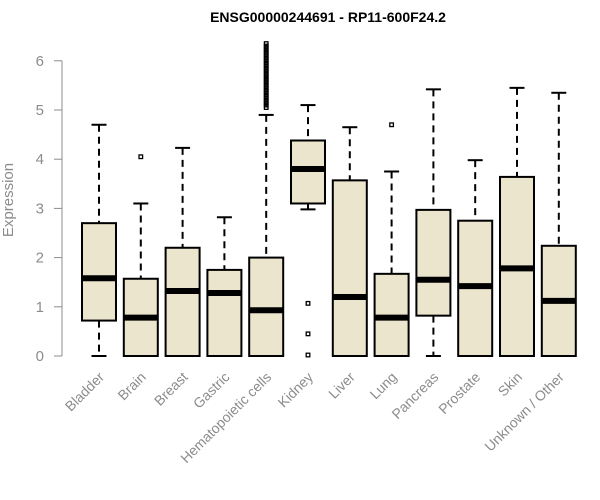  What do you see at coordinates (475, 258) in the screenshot?
I see `box-prostate` at bounding box center [475, 258].